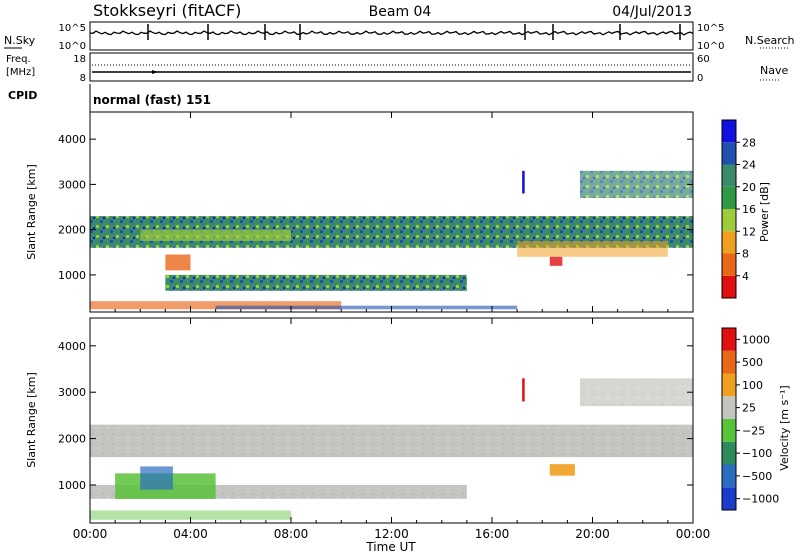 This screenshot has height=554, width=800. I want to click on power-colorbar: 4 8 12 16 20 24 28, so click(738, 209).